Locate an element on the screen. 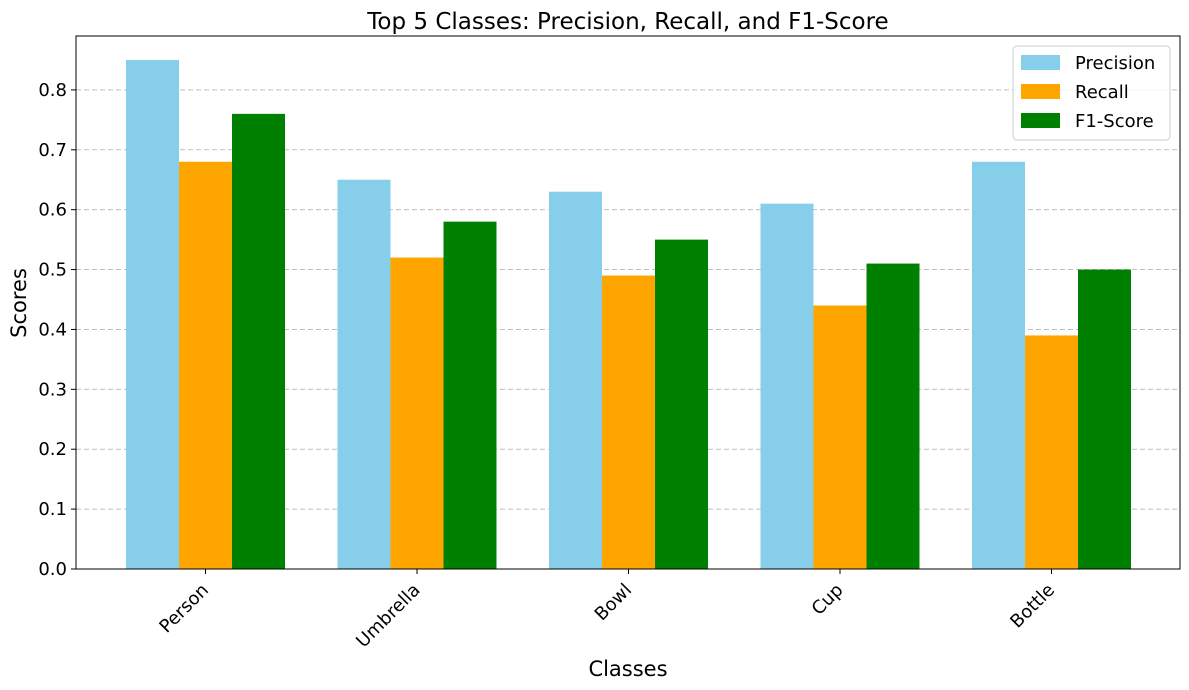  bar-f1-score-bowl is located at coordinates (681, 404).